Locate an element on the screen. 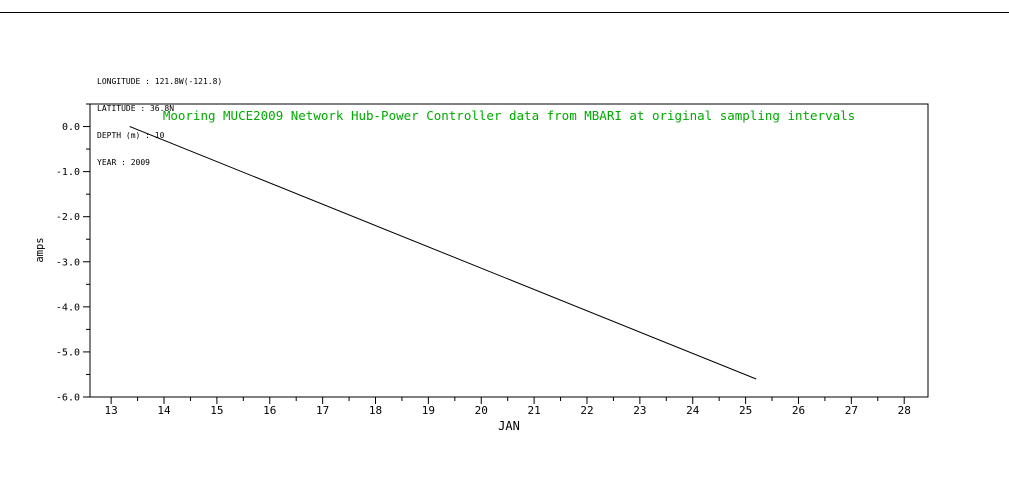  x-tick-label: 28 is located at coordinates (904, 410).